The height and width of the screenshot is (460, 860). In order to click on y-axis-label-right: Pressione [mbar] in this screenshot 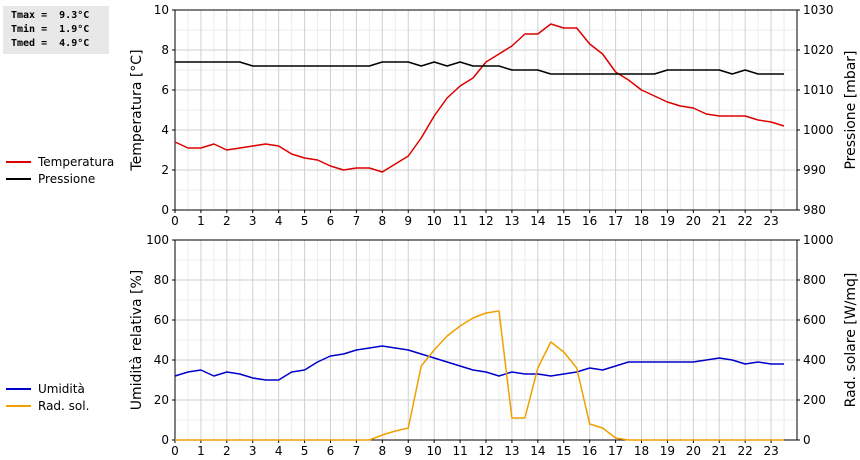, I will do `click(851, 109)`.